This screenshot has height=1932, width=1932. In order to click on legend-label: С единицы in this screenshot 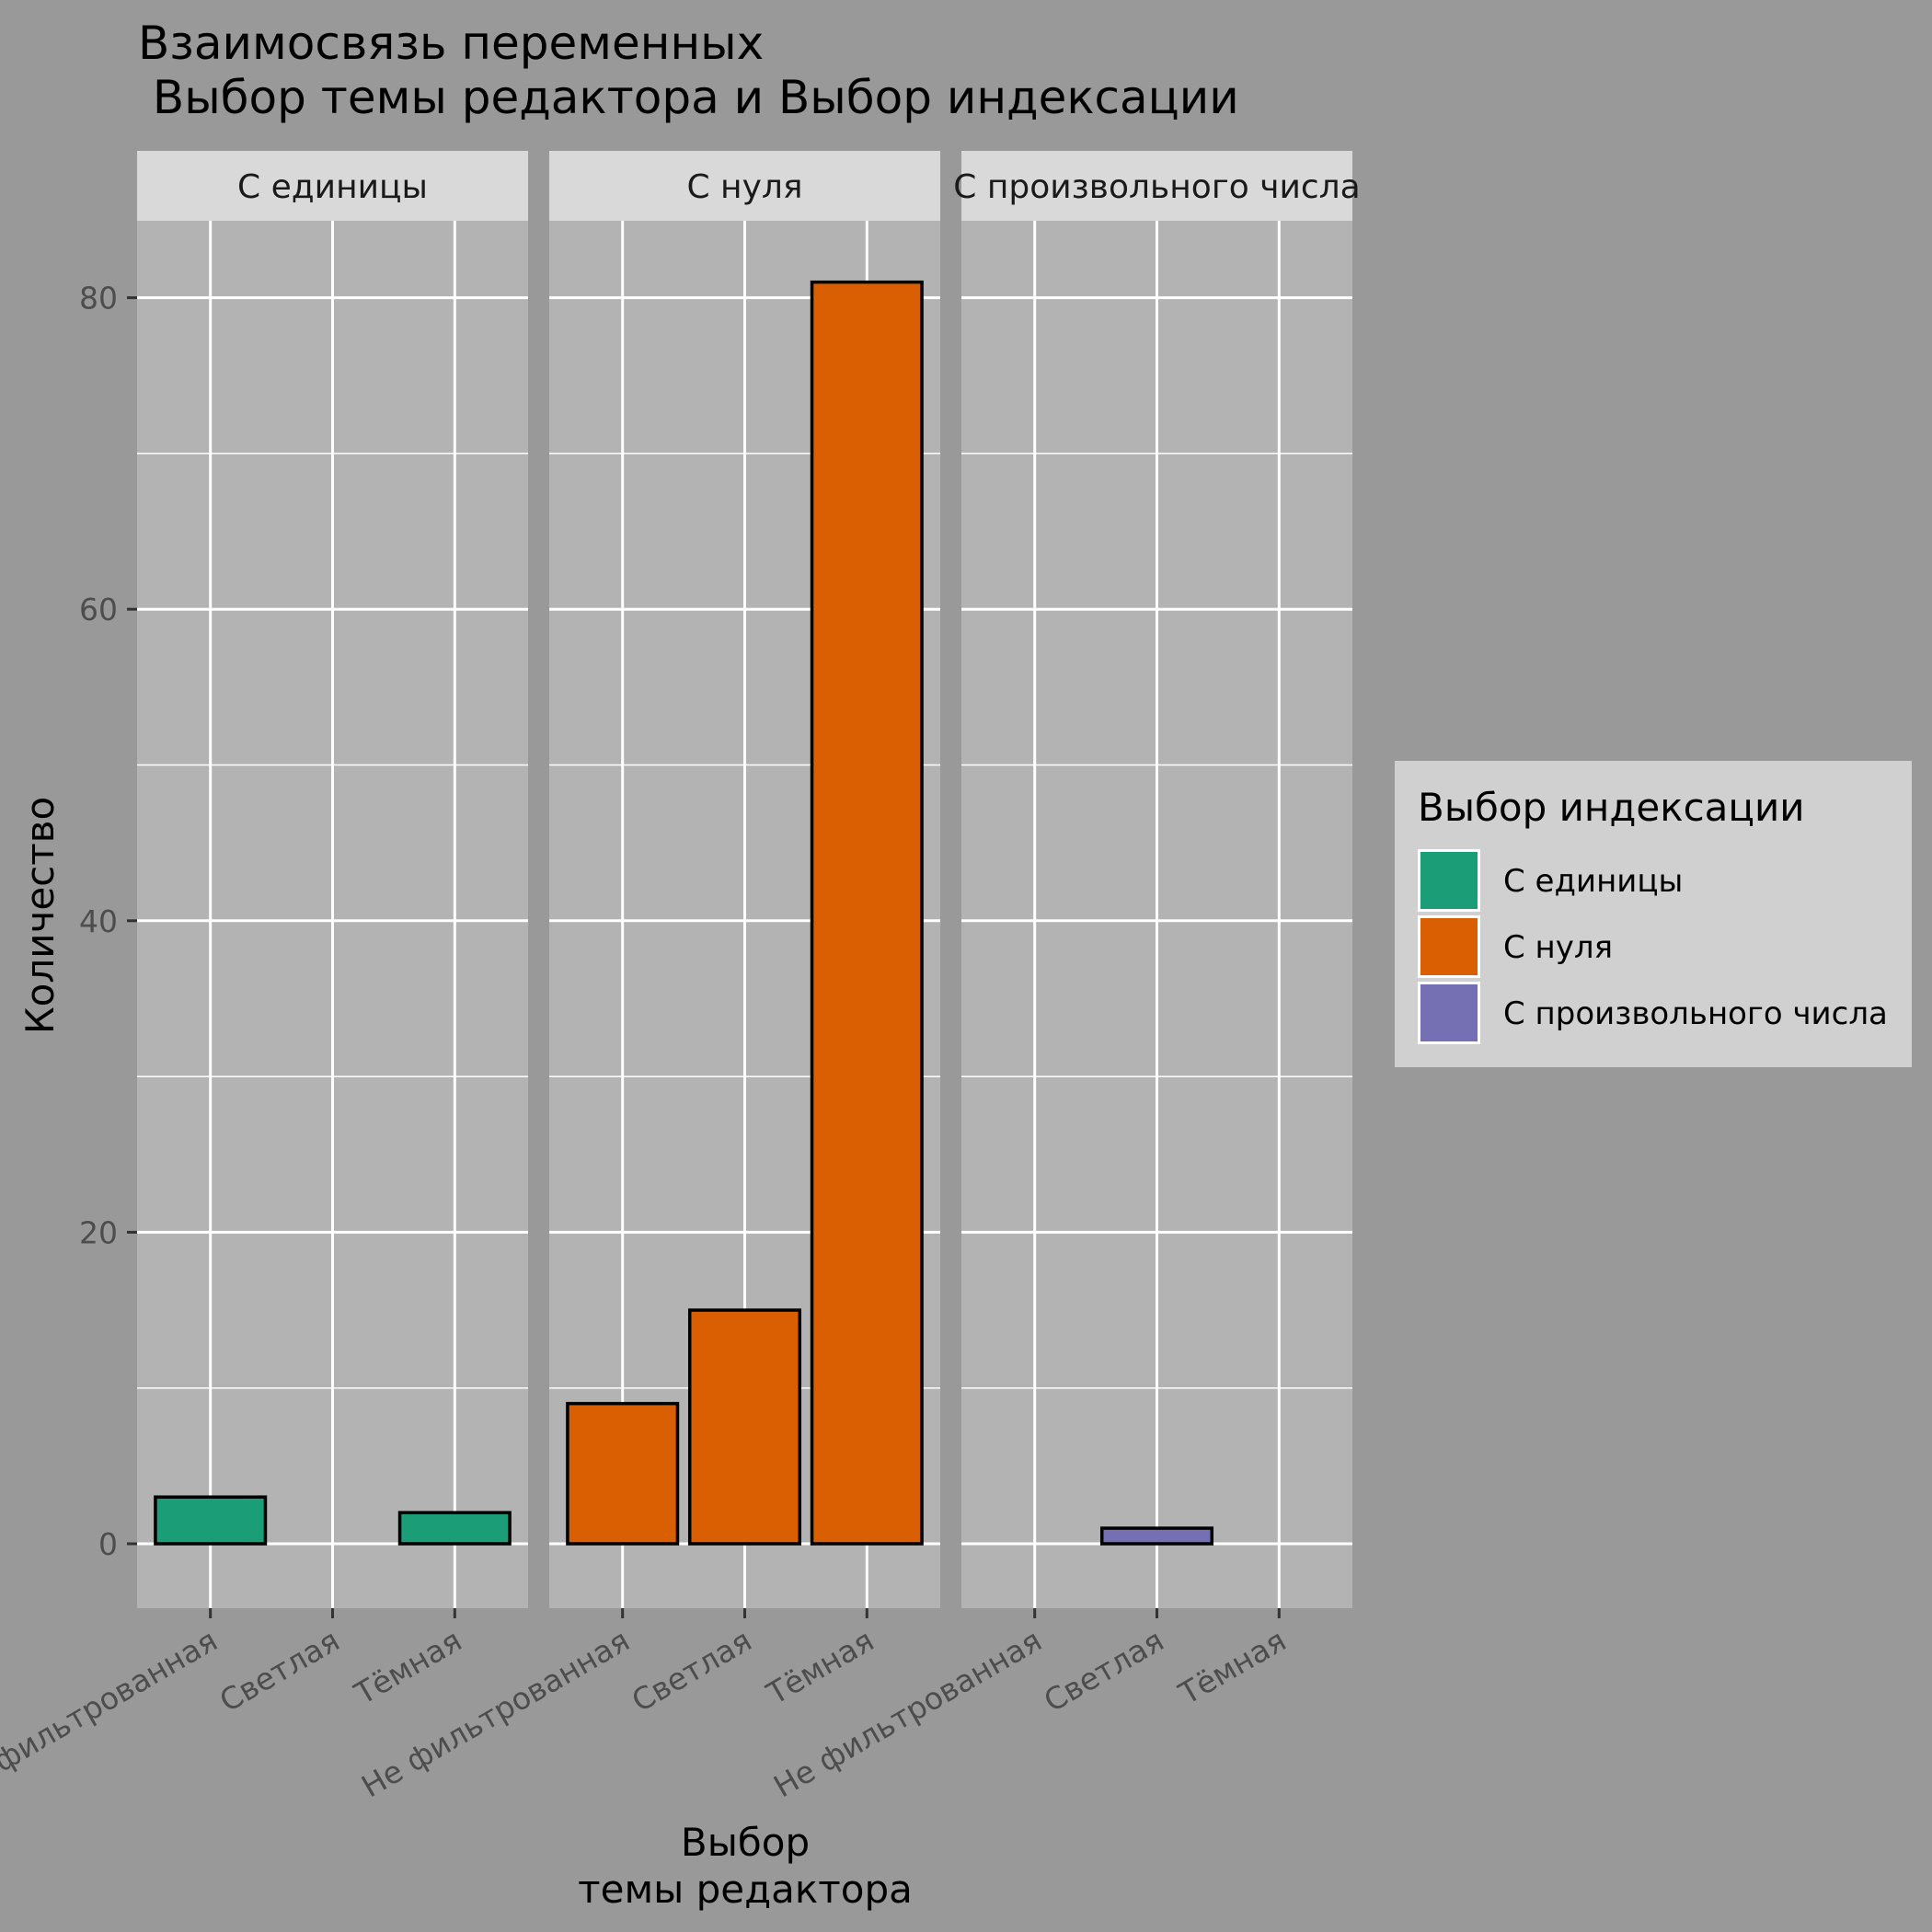, I will do `click(1593, 881)`.